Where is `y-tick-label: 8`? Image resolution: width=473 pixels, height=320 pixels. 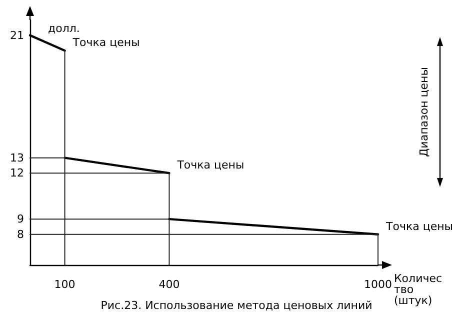
y-tick-label: 8 is located at coordinates (20, 234).